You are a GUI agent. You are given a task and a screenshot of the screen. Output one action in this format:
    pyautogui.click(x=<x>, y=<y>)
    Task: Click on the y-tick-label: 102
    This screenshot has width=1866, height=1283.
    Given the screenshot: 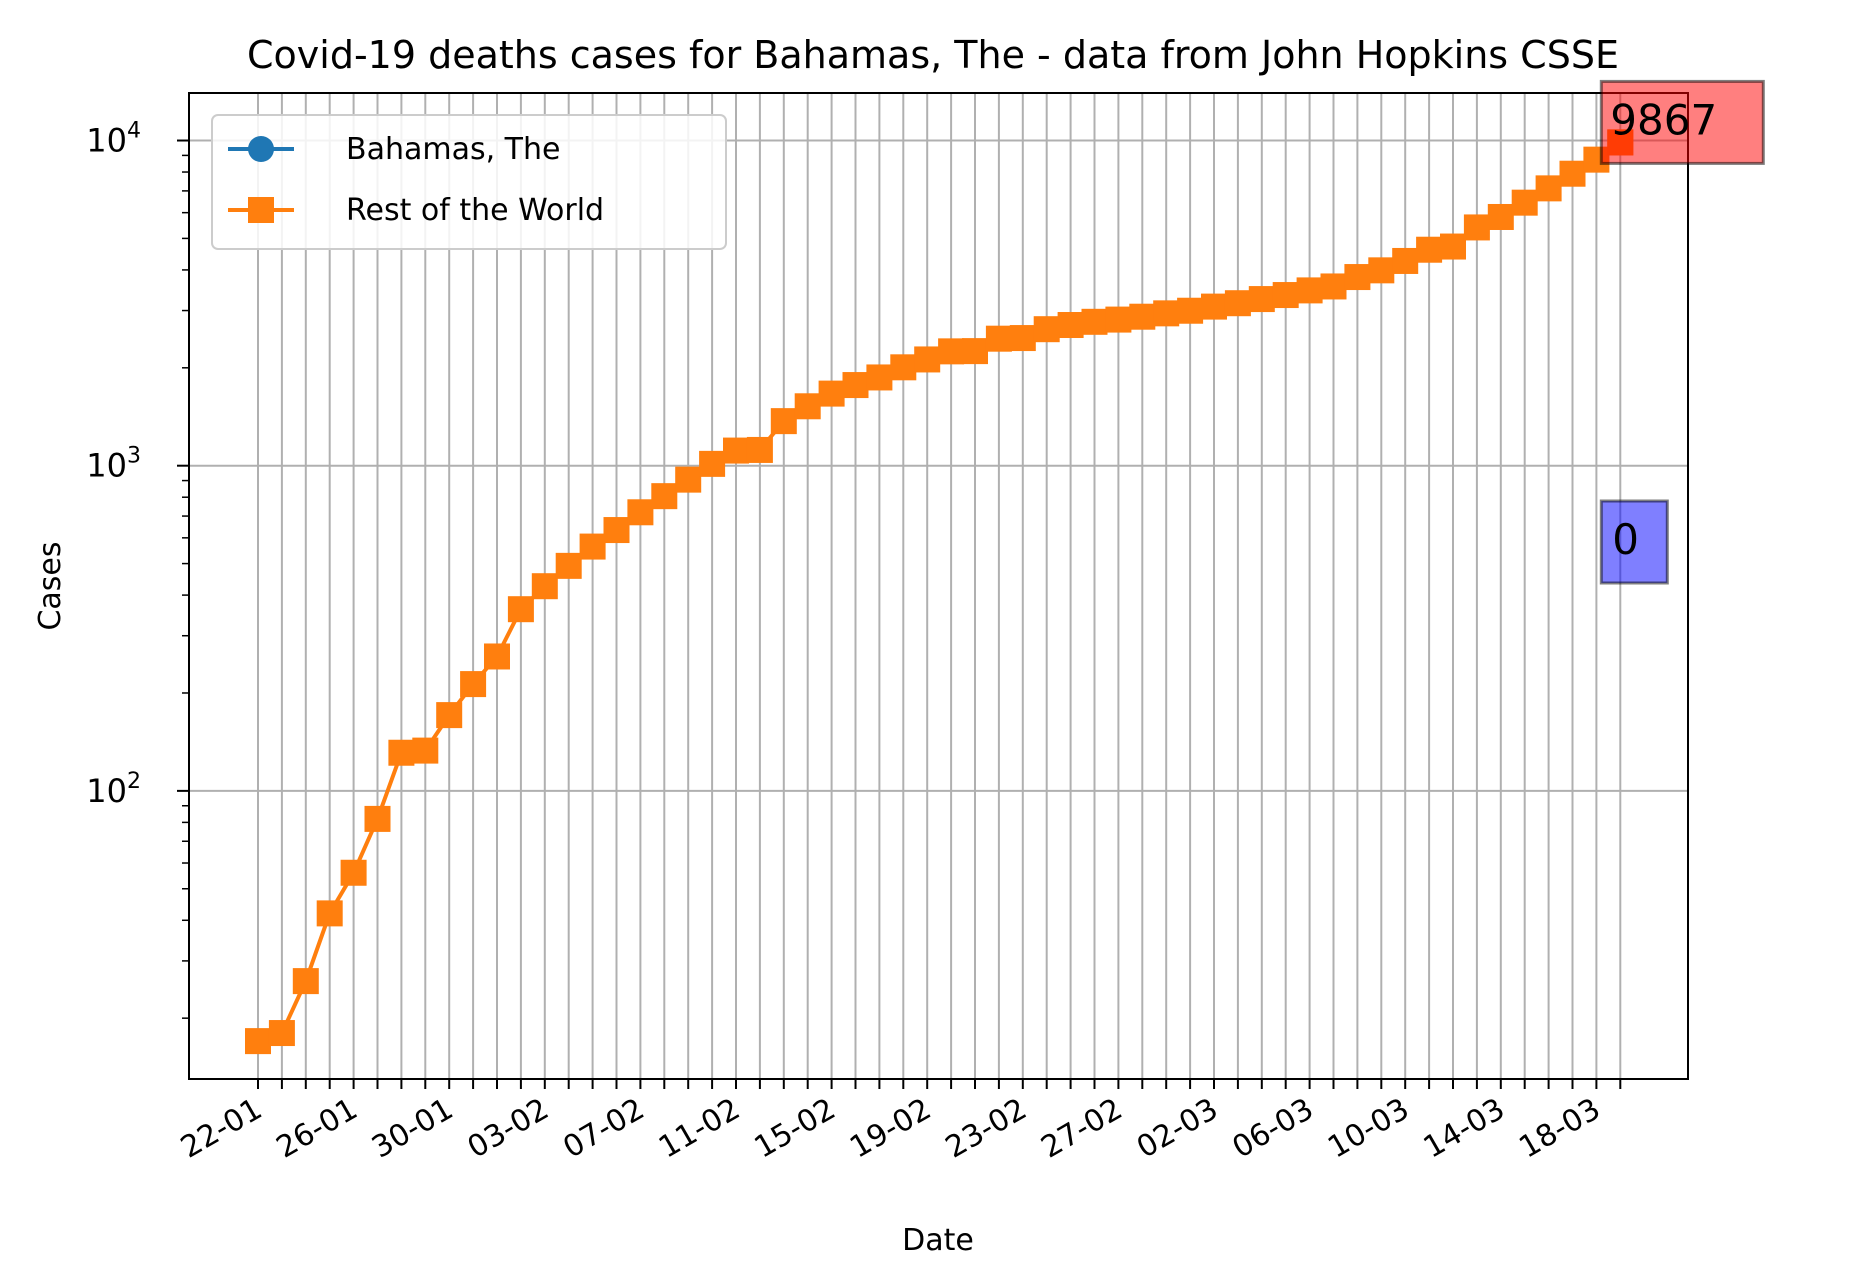 What is the action you would take?
    pyautogui.click(x=113, y=789)
    